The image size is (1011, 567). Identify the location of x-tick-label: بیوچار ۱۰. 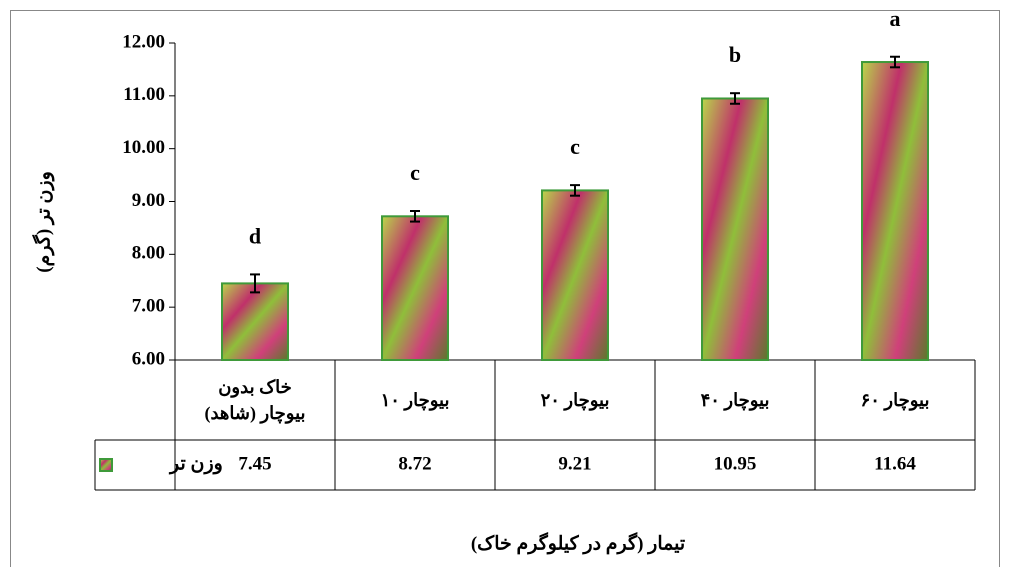
(415, 400).